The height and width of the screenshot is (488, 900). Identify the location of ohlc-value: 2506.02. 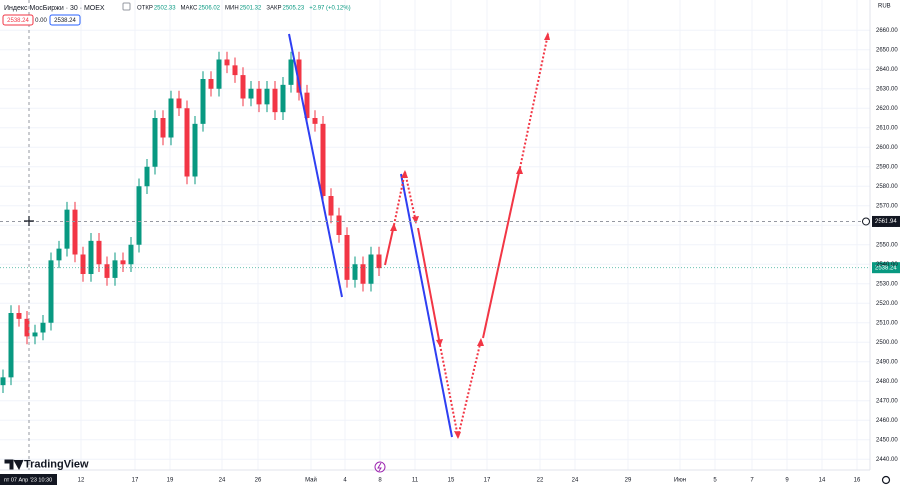
(209, 9).